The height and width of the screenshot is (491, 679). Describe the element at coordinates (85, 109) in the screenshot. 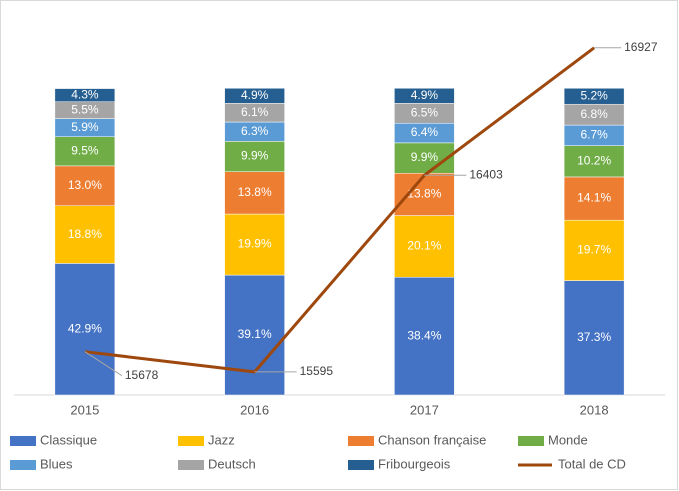

I see `value-label: 5.5%` at that location.